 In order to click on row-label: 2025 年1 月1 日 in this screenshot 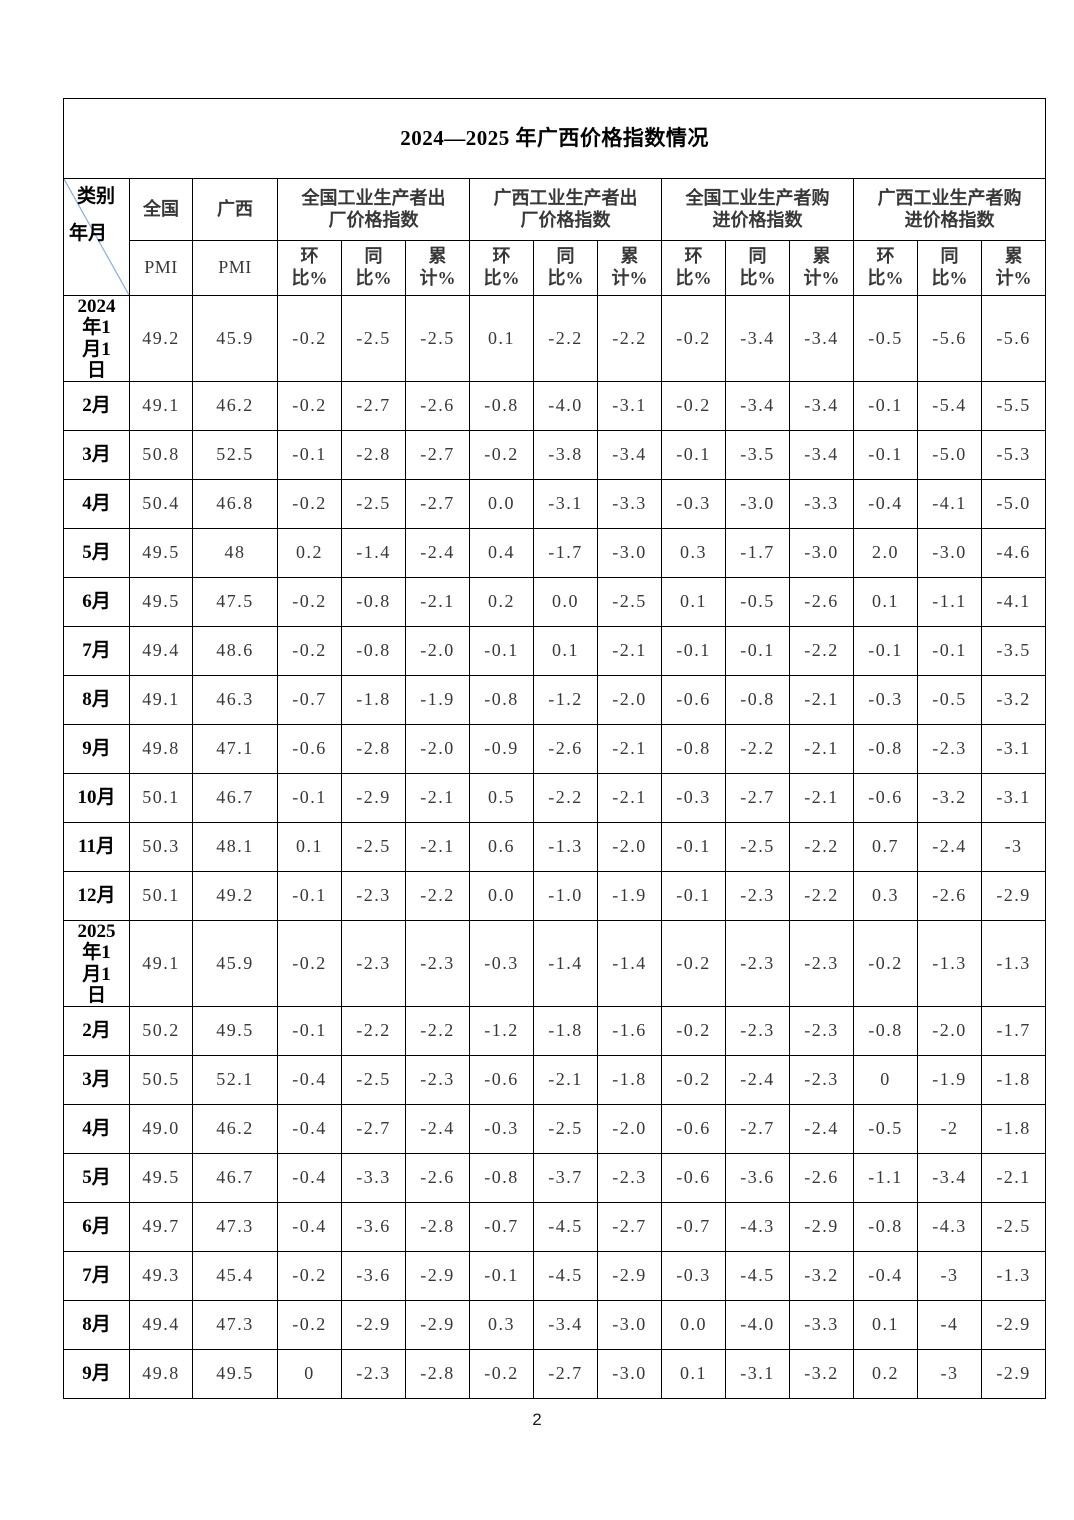, I will do `click(96, 964)`.